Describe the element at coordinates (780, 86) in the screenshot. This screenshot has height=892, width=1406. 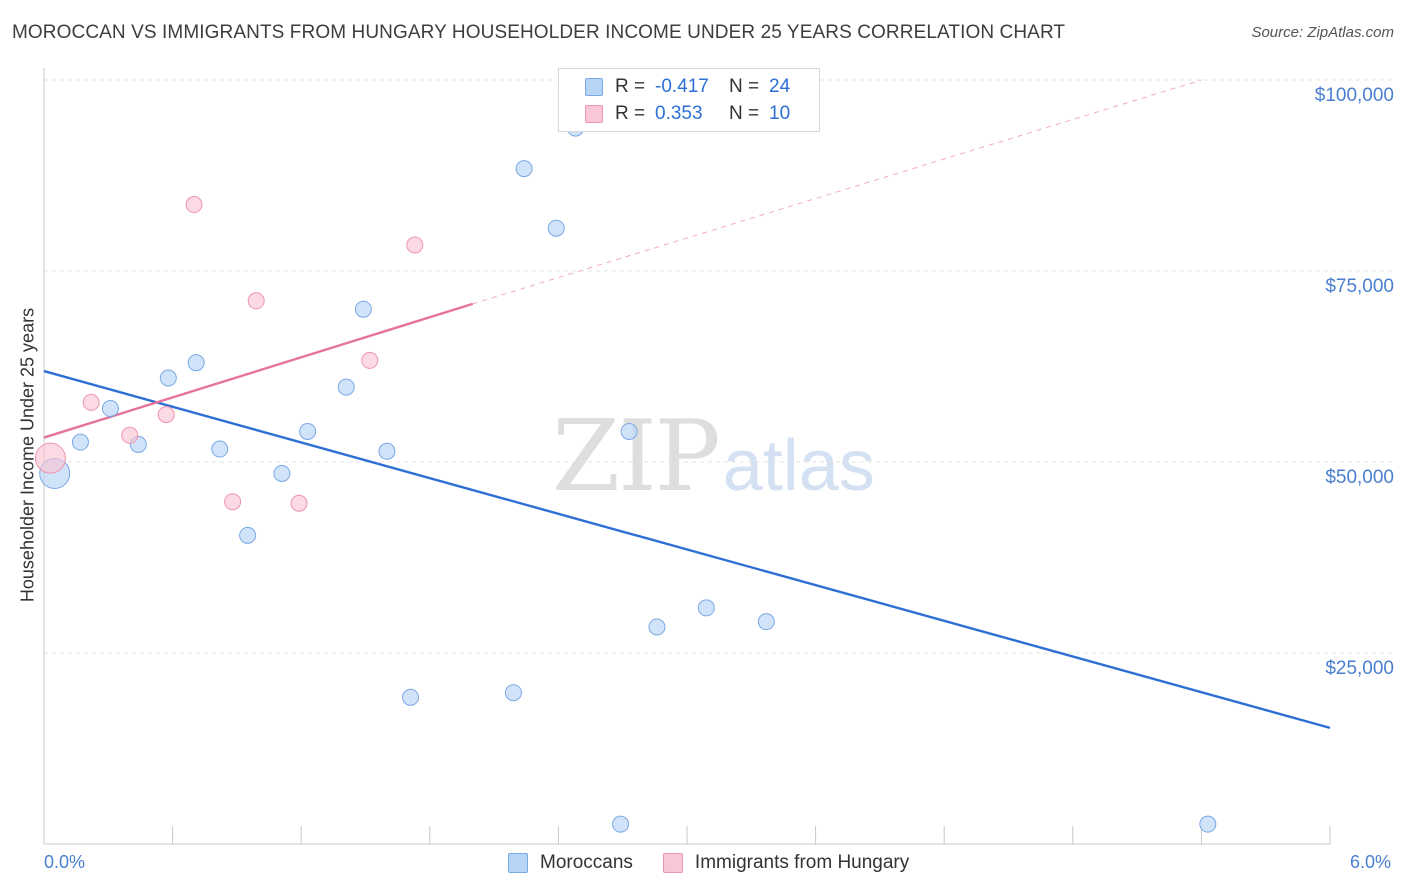
I see `legend-n-value: 24` at that location.